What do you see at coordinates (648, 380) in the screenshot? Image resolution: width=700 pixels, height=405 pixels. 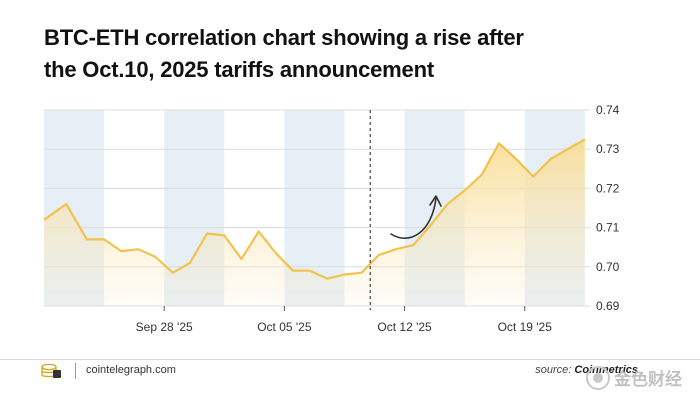 I see `watermark-text: 金色财经` at bounding box center [648, 380].